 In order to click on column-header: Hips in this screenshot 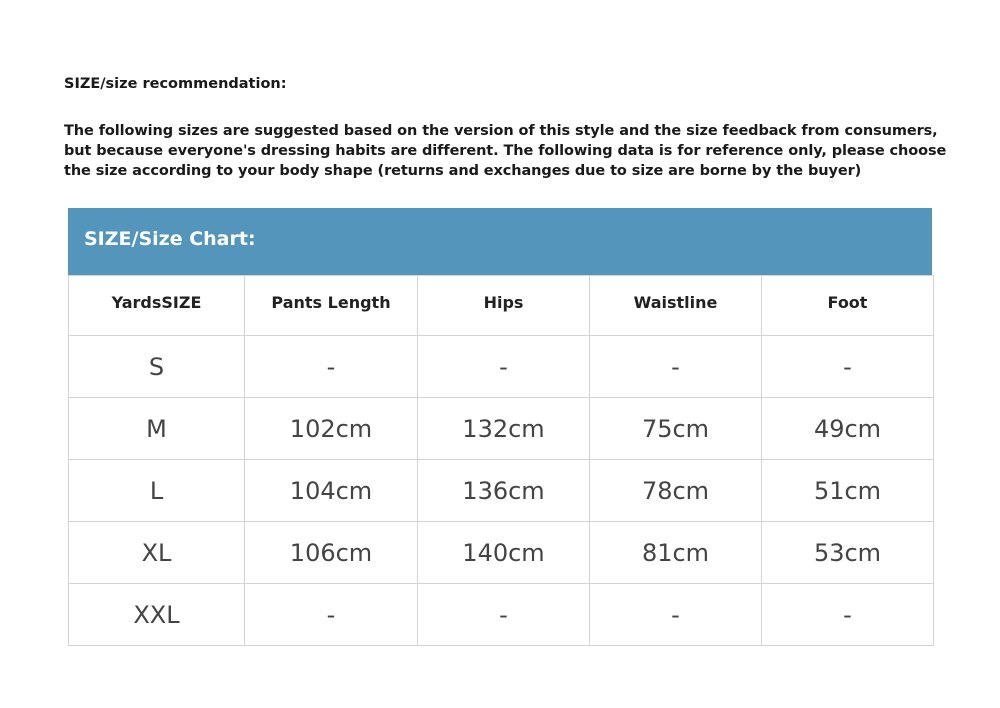, I will do `click(503, 305)`.